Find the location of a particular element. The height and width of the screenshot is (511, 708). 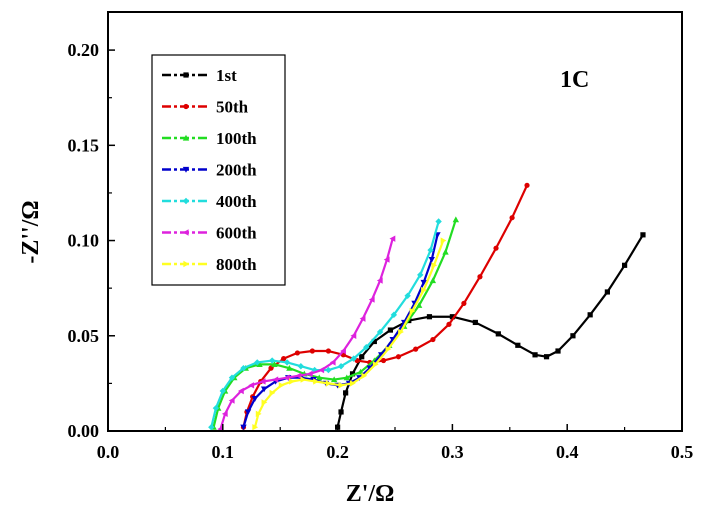

legend-item: 1st is located at coordinates (199, 75).